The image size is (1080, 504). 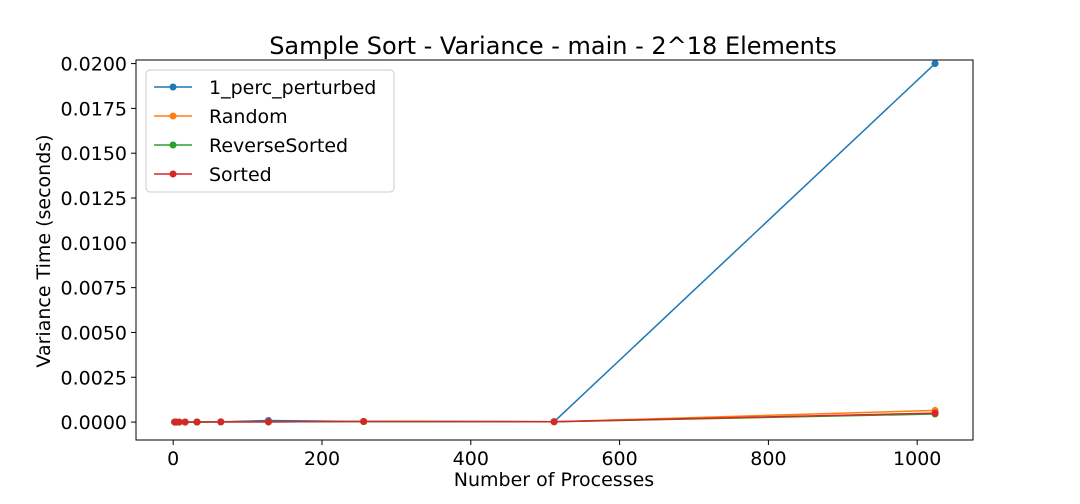 I want to click on x-axis: 0 200 400 600 800 1000, so click(x=554, y=455).